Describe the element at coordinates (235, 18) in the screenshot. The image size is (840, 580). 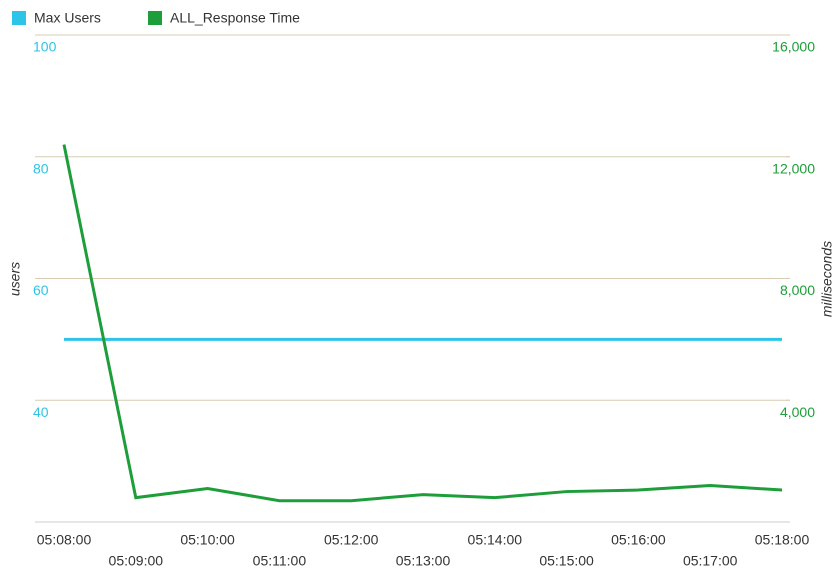
I see `legend-label: ALL_Response Time` at that location.